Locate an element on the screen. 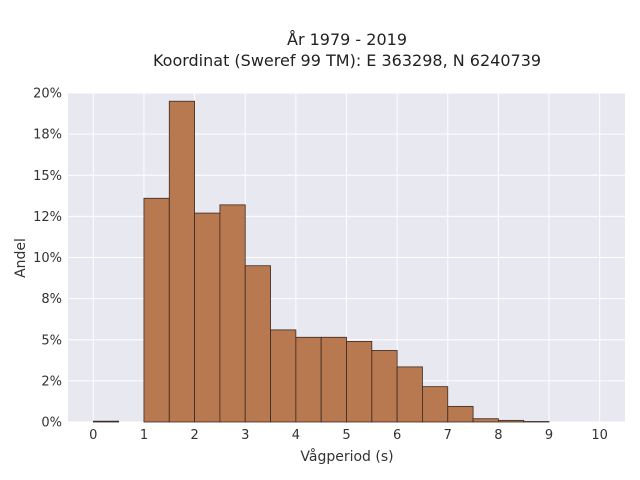 The image size is (640, 480). x-tick-label: 6 is located at coordinates (397, 435).